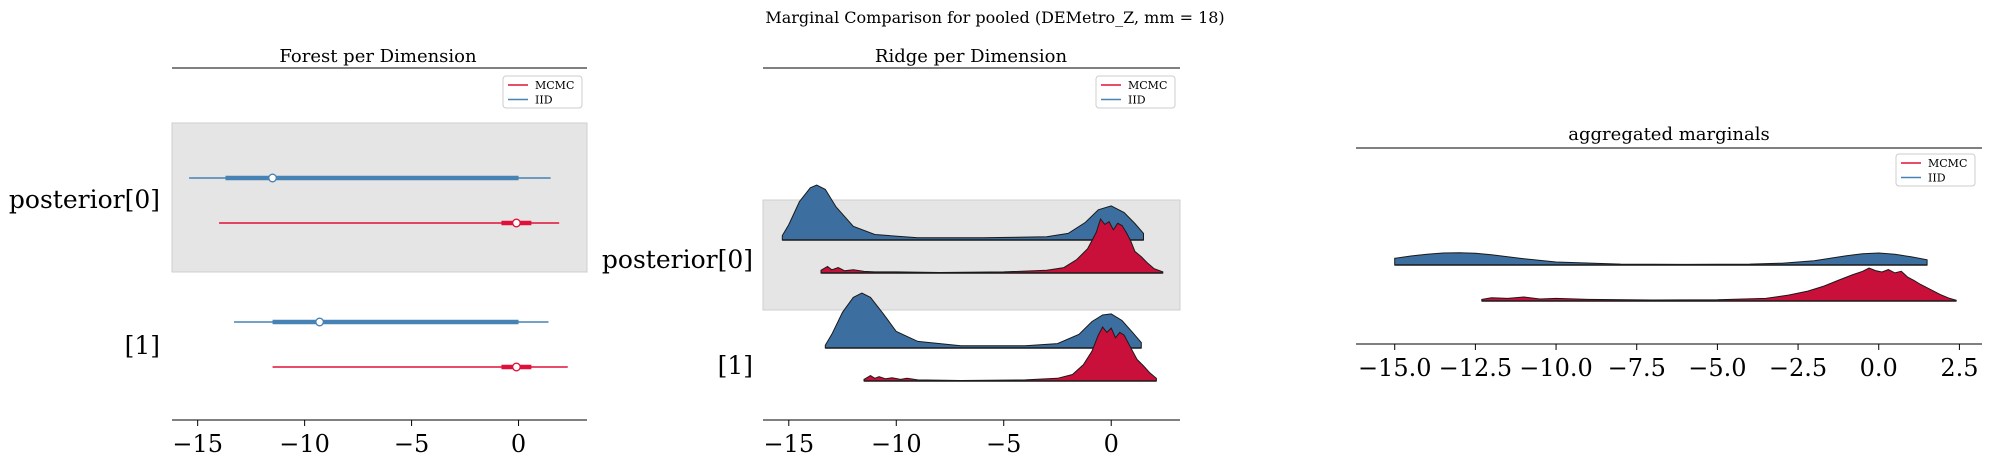 The height and width of the screenshot is (465, 1990). I want to click on ridge-panel-title: Ridge per Dimension, so click(971, 56).